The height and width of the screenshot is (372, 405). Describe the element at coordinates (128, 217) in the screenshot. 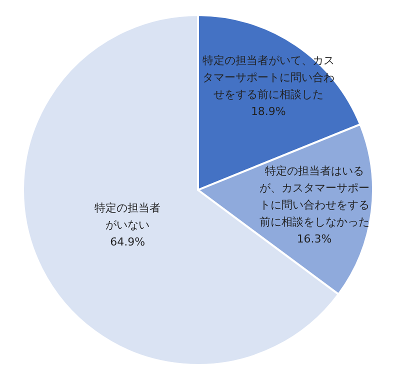

I see `slice-label: 特定の担当者がいない` at that location.